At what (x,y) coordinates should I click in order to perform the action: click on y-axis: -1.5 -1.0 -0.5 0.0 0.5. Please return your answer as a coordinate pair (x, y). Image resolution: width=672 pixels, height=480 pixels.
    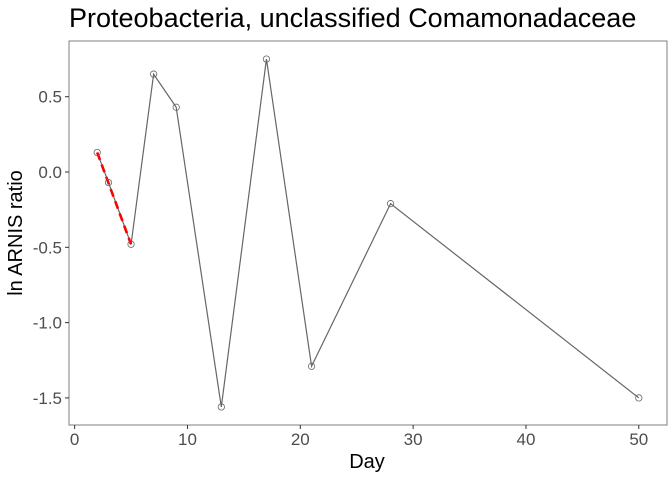
    Looking at the image, I should click on (51, 248).